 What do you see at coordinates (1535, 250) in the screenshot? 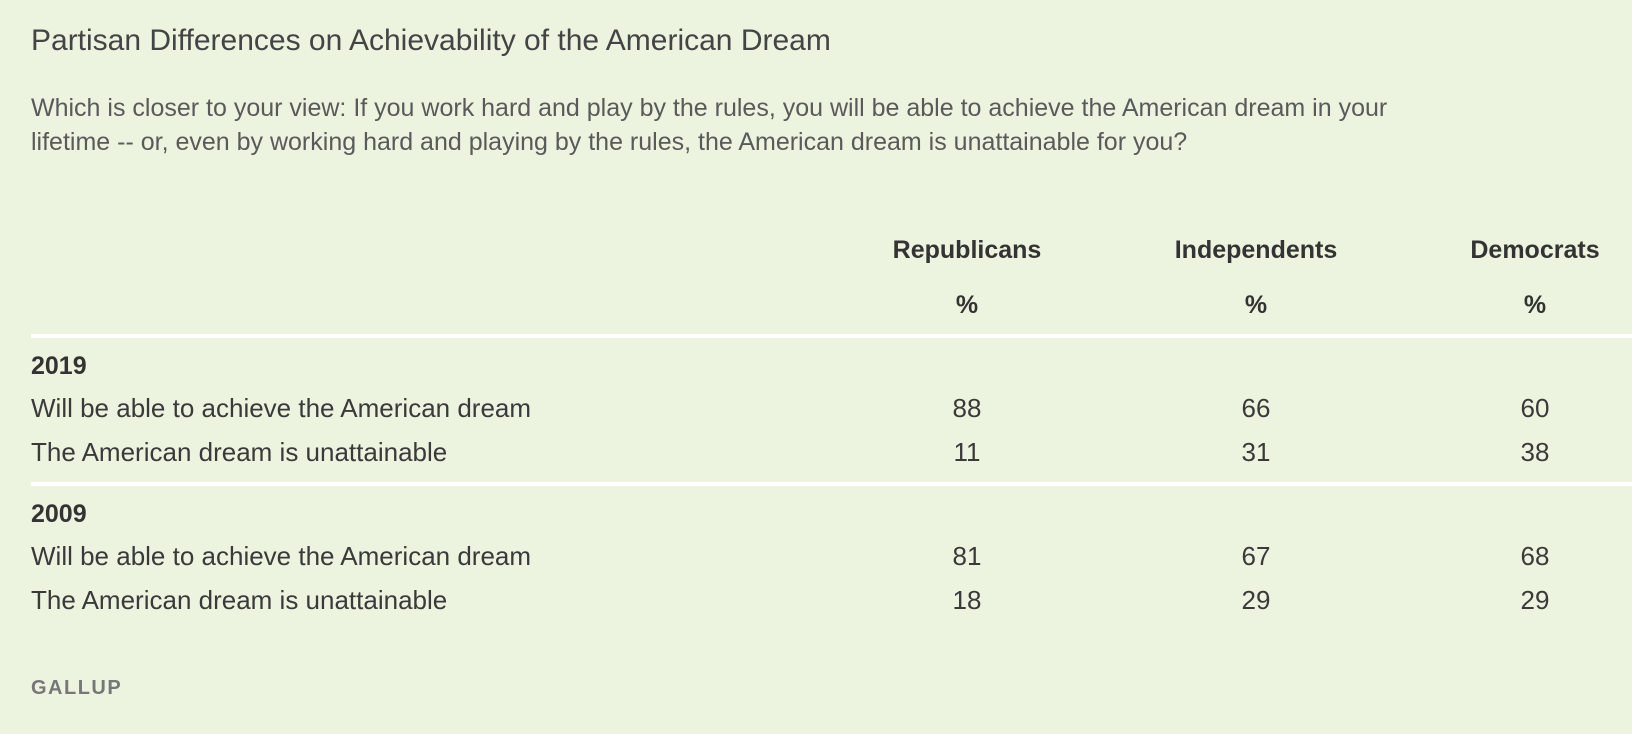
I see `column-header-democrats: Democrats` at bounding box center [1535, 250].